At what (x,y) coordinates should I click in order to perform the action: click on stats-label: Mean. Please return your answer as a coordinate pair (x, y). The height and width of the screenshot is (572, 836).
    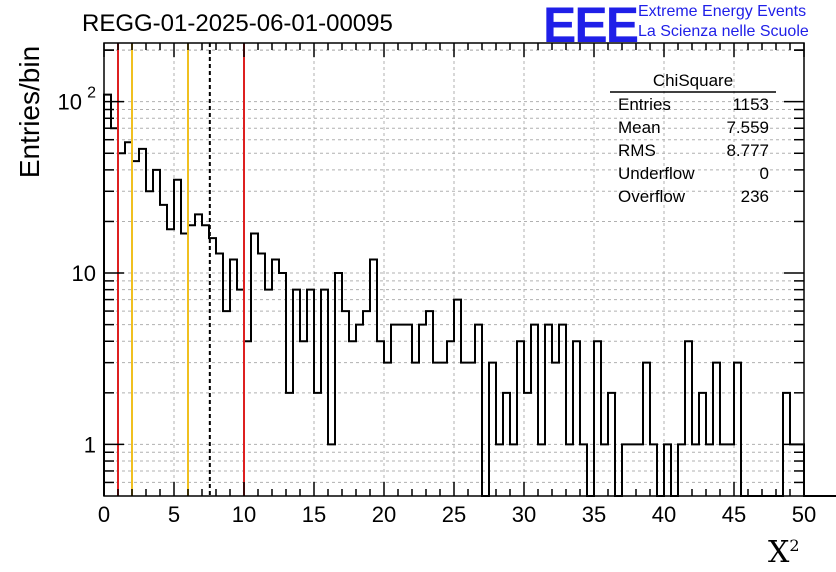
    Looking at the image, I should click on (639, 127).